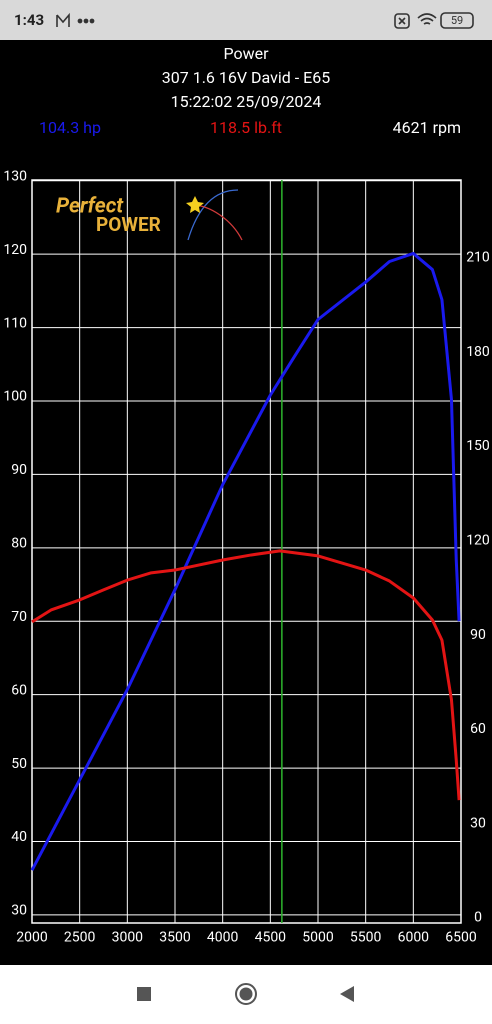 The width and height of the screenshot is (492, 1024). Describe the element at coordinates (32, 938) in the screenshot. I see `x-tick-label: 2000` at that location.